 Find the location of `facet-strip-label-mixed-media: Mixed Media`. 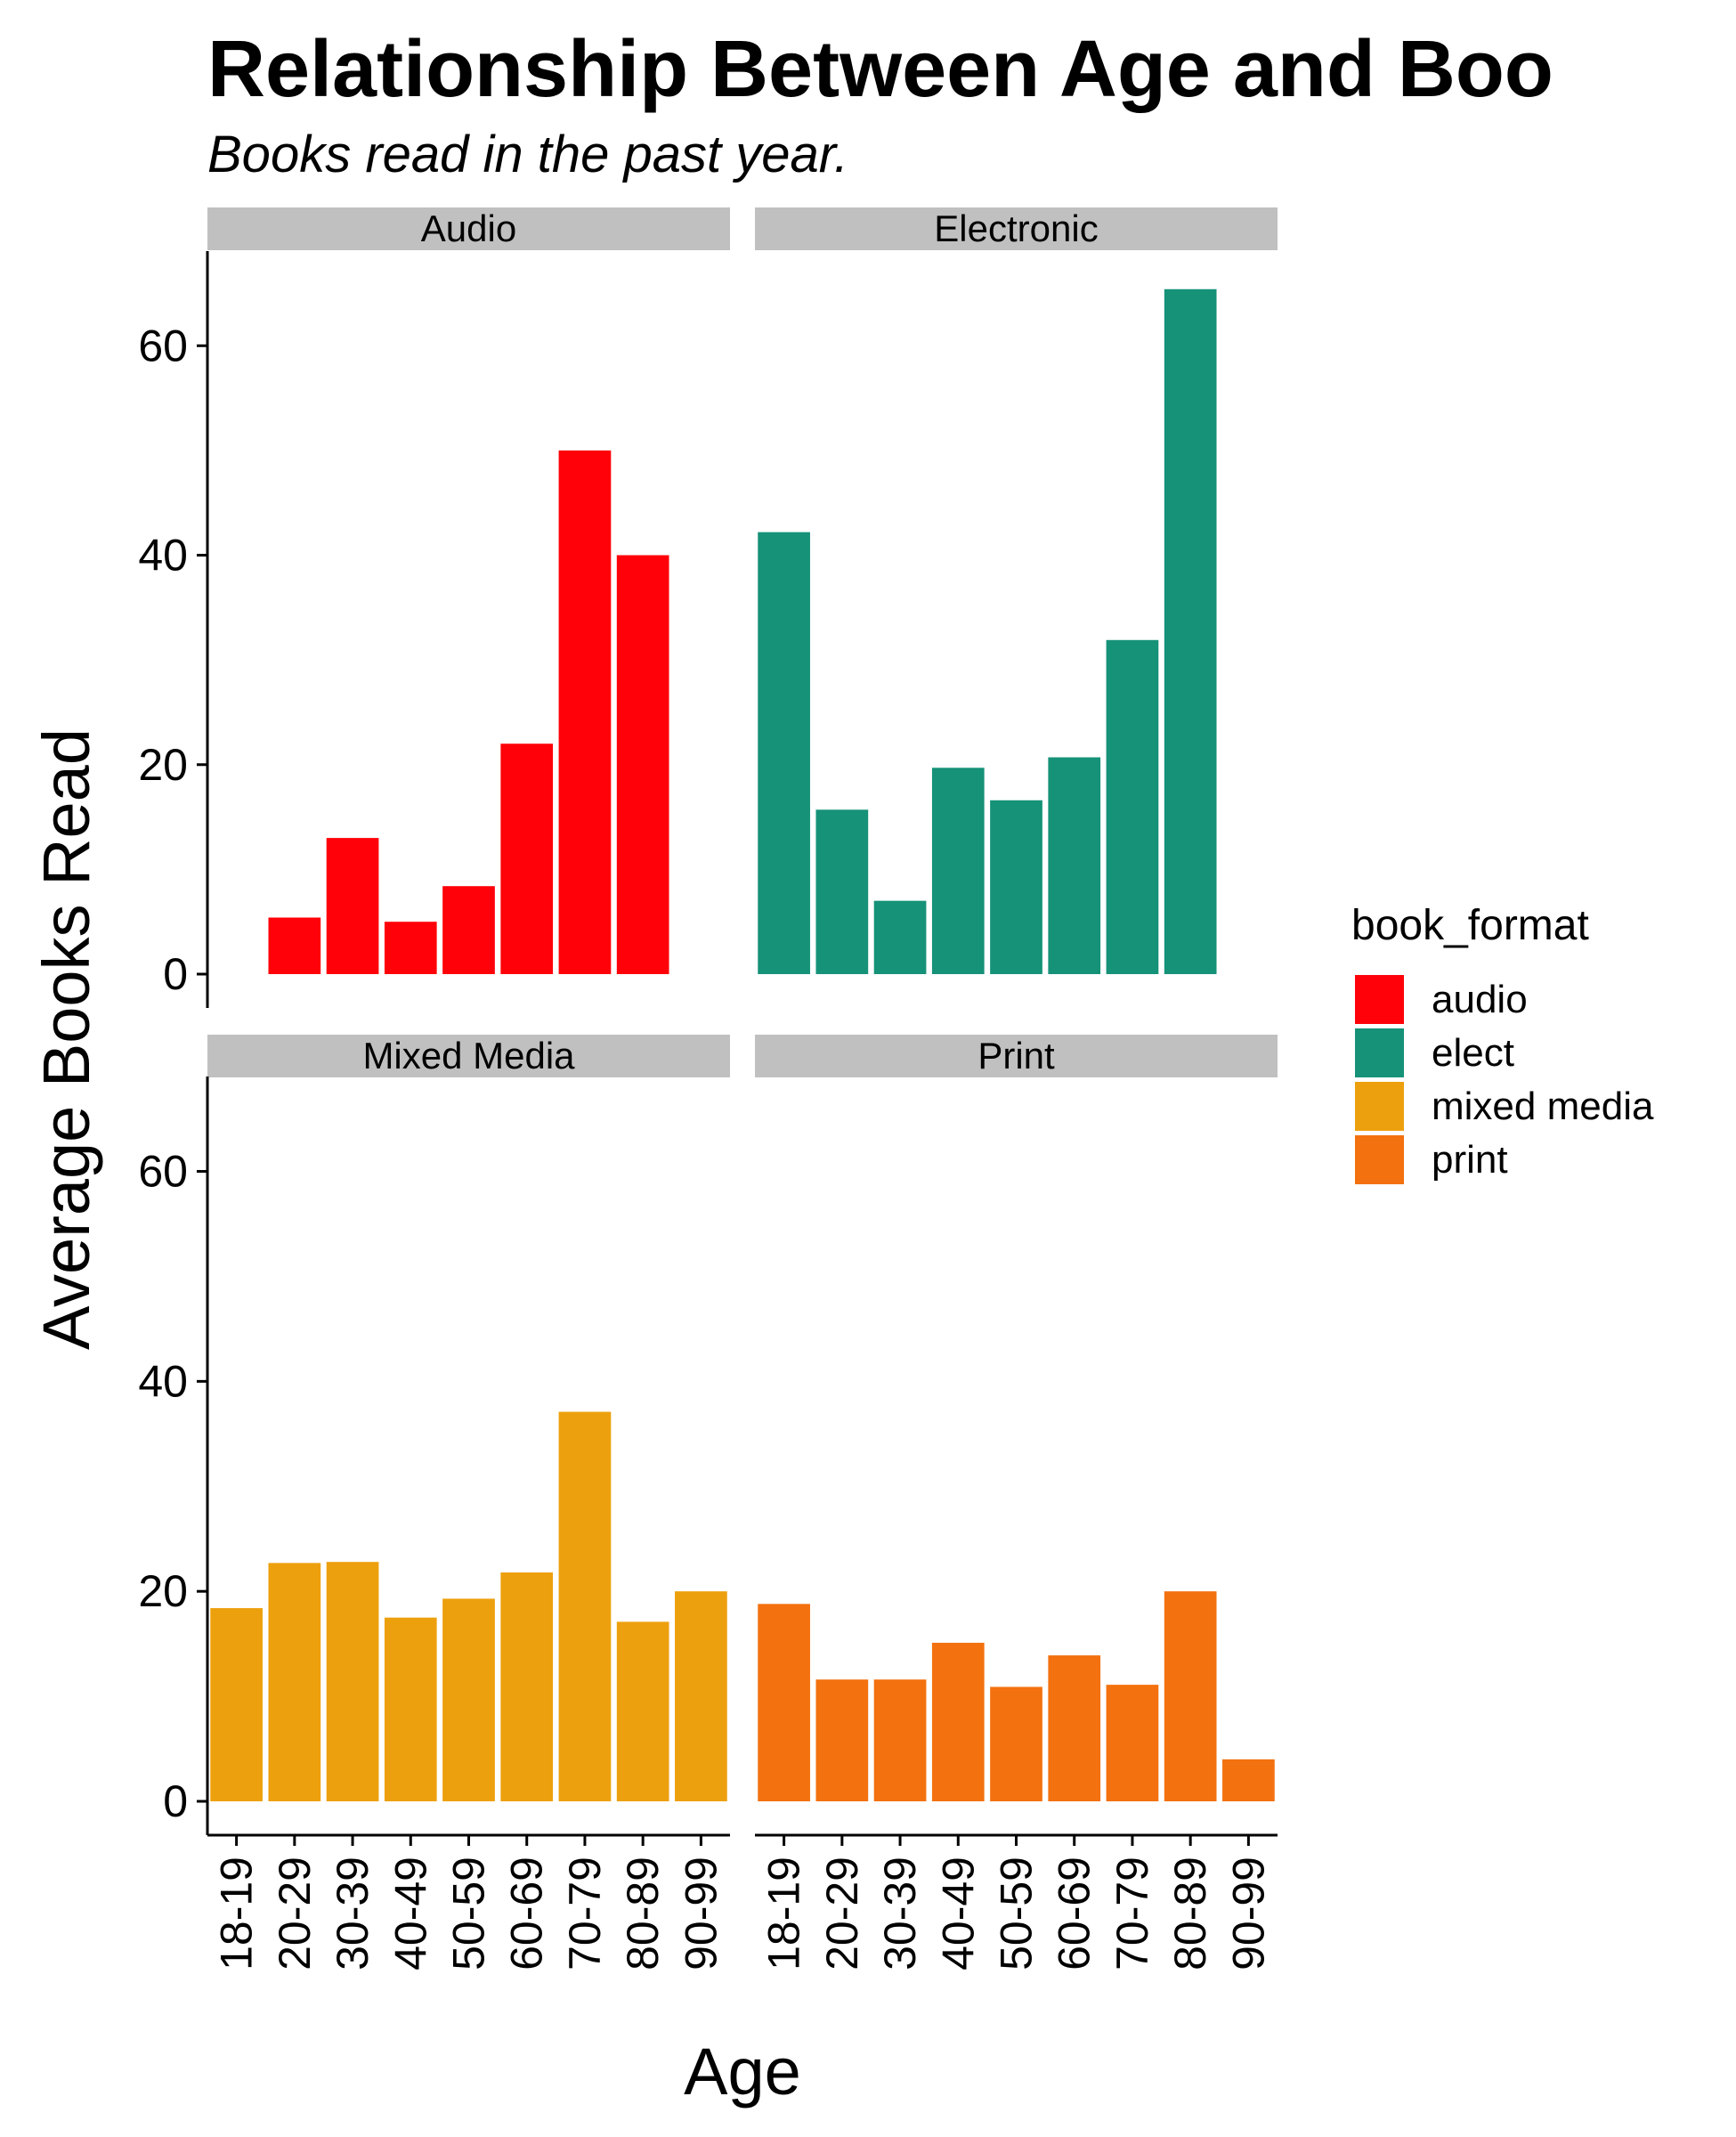

facet-strip-label-mixed-media: Mixed Media is located at coordinates (468, 1056).